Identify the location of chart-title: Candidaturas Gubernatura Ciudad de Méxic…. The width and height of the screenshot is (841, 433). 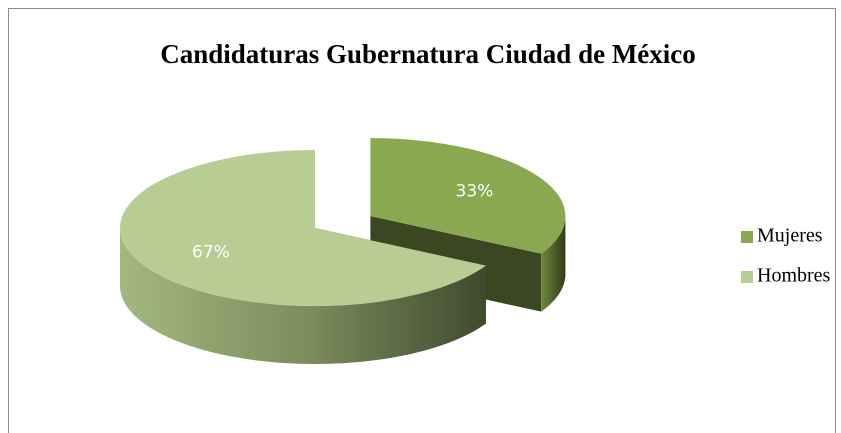
(428, 54).